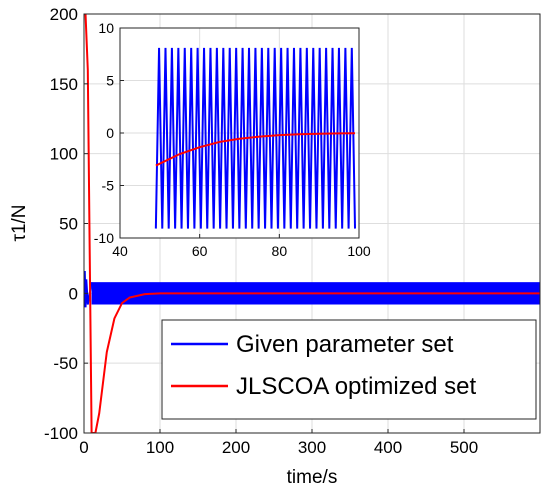 Image resolution: width=550 pixels, height=503 pixels. I want to click on inset-y-tick-label: 10, so click(106, 28).